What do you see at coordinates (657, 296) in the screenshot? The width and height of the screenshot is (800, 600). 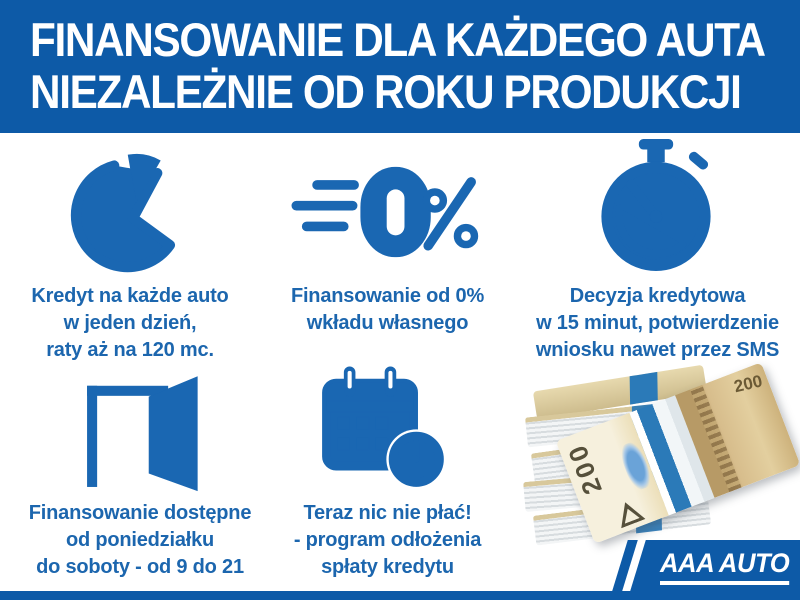 I see `caption-line: Decyzja kredytowa` at bounding box center [657, 296].